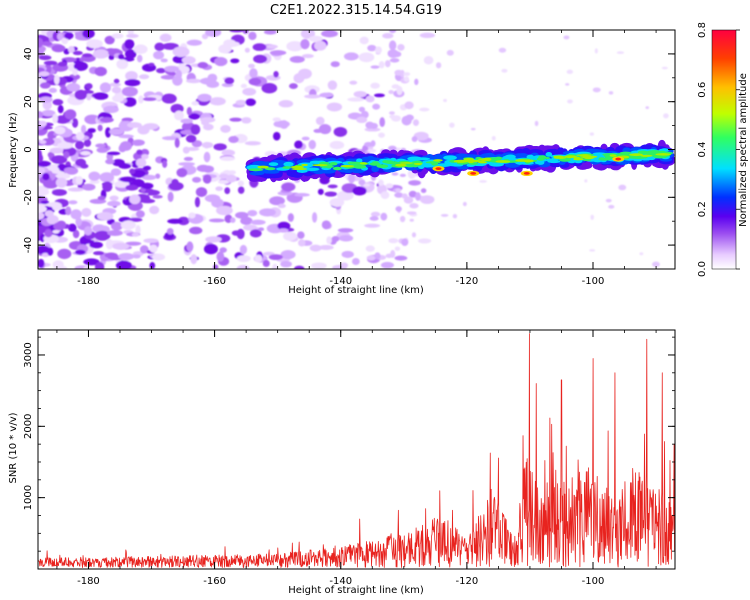 The image size is (750, 600). What do you see at coordinates (356, 590) in the screenshot?
I see `snr-xlabel: Height of straight line (km)` at bounding box center [356, 590].